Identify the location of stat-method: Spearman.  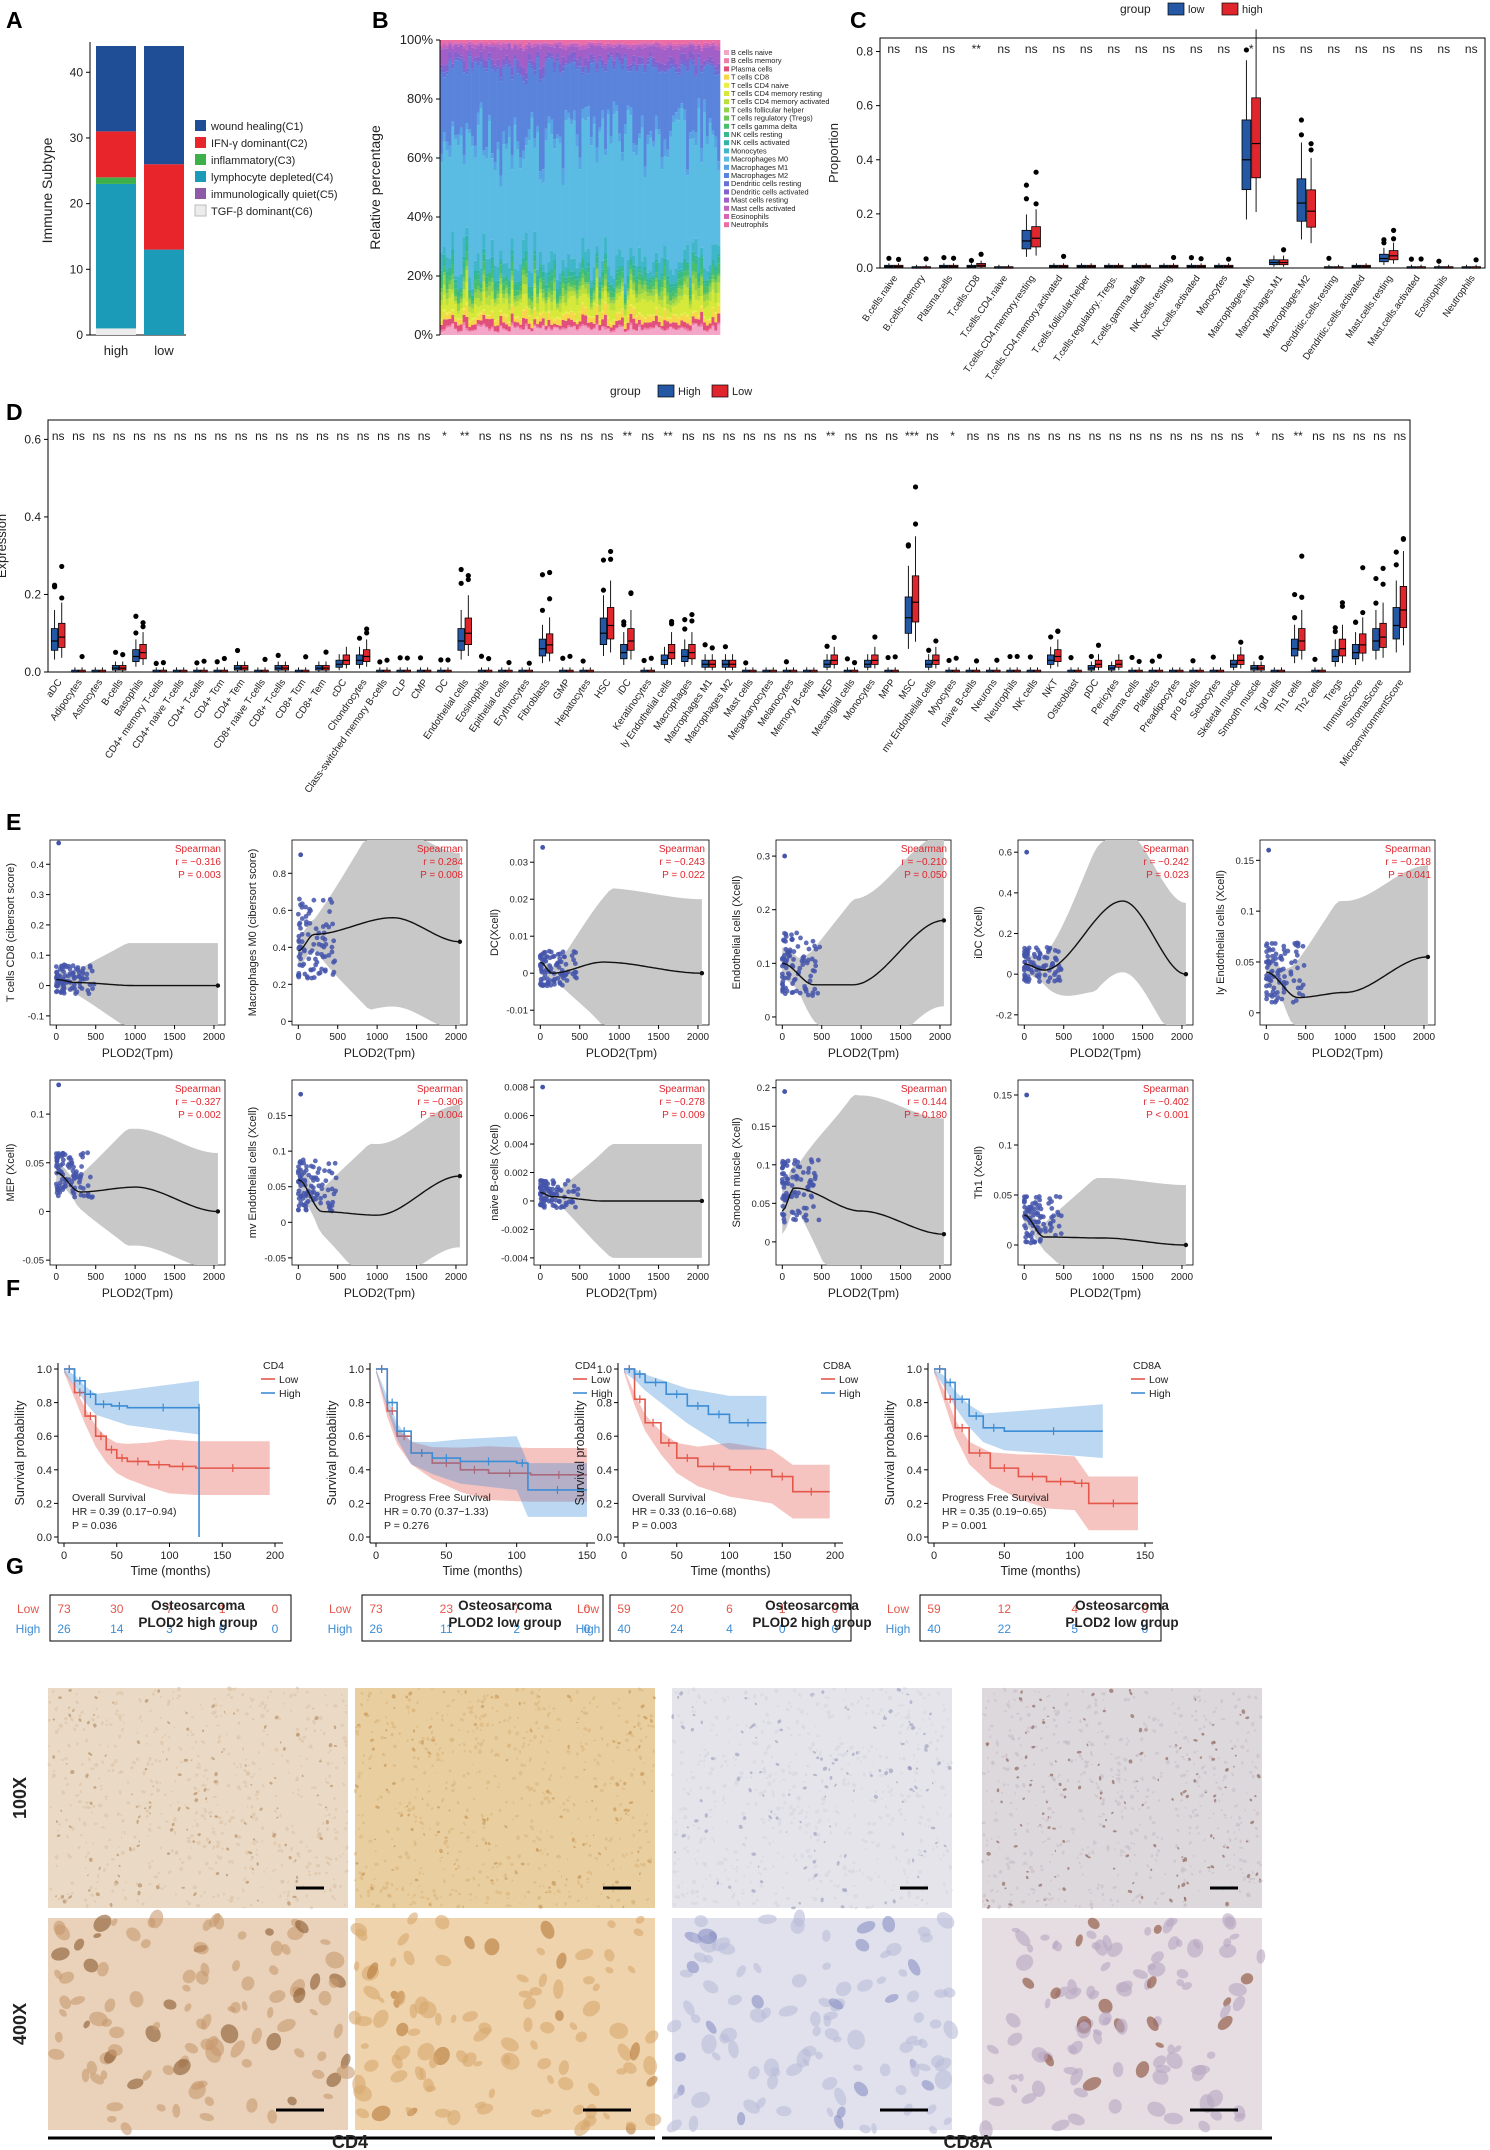
(682, 1089).